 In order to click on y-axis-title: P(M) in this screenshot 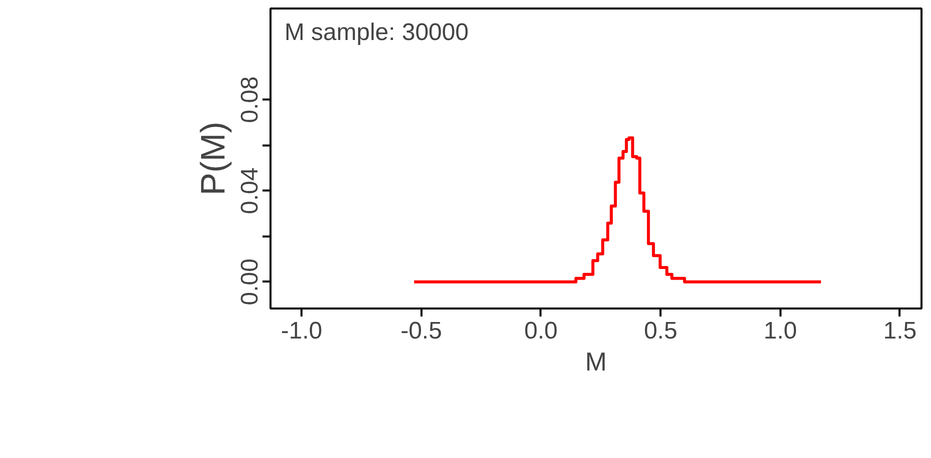, I will do `click(213, 159)`.